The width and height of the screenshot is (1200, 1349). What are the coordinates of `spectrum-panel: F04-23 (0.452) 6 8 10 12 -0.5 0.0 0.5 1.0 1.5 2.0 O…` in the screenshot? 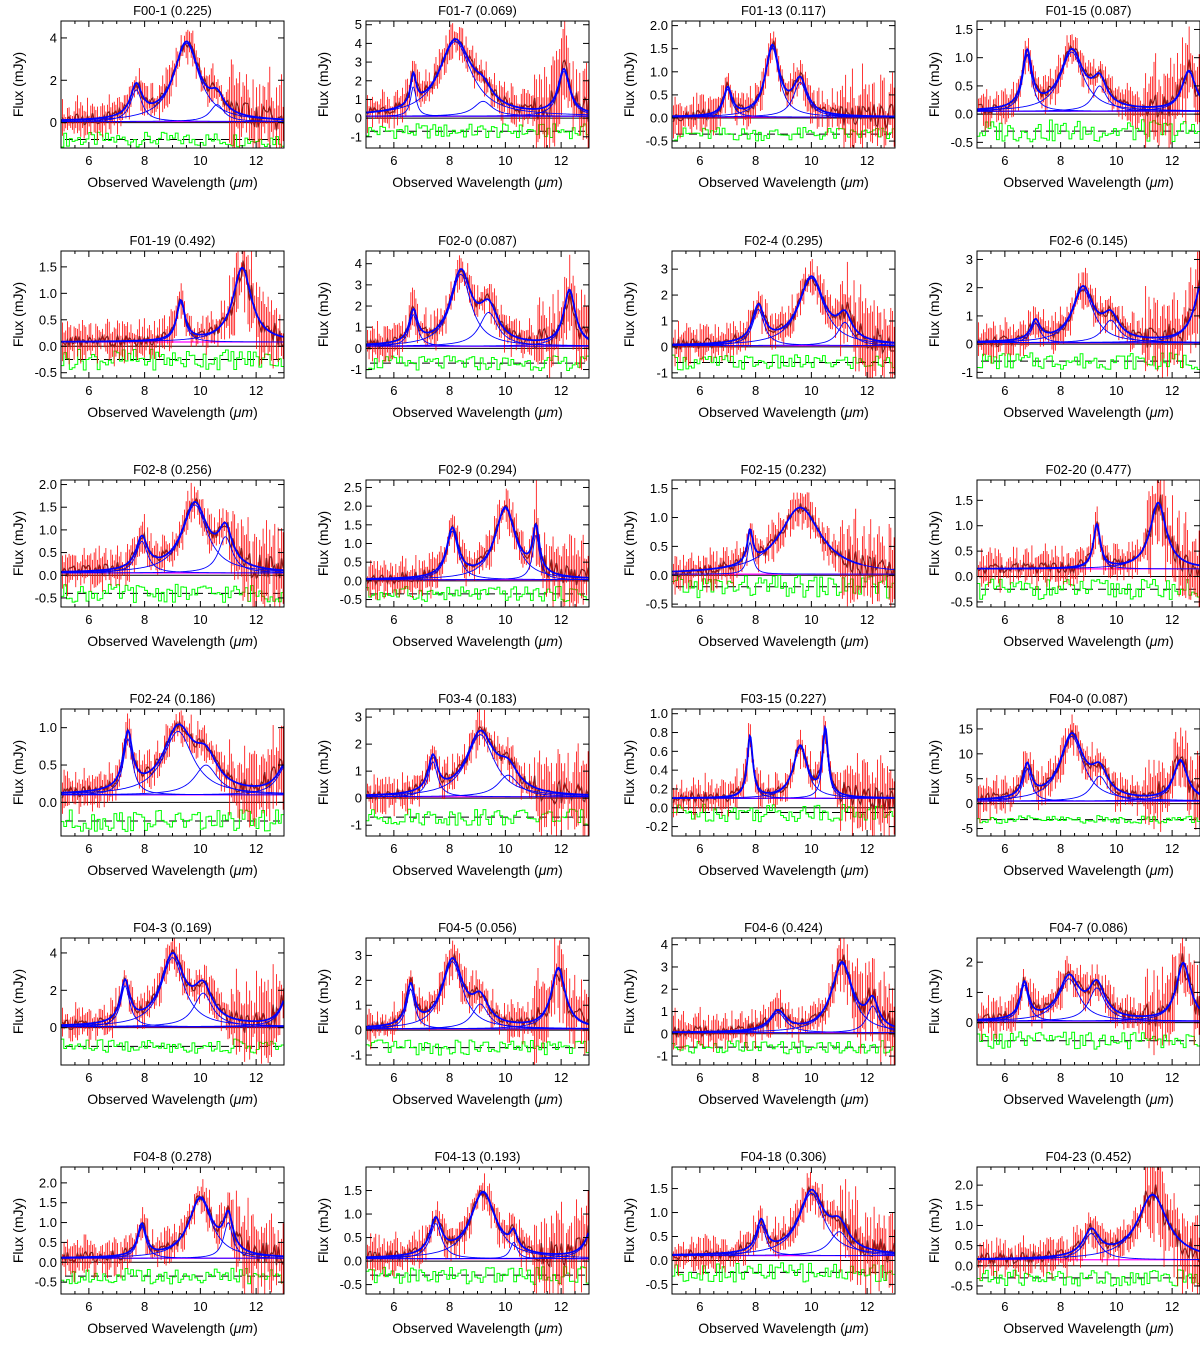 It's located at (1063, 1242).